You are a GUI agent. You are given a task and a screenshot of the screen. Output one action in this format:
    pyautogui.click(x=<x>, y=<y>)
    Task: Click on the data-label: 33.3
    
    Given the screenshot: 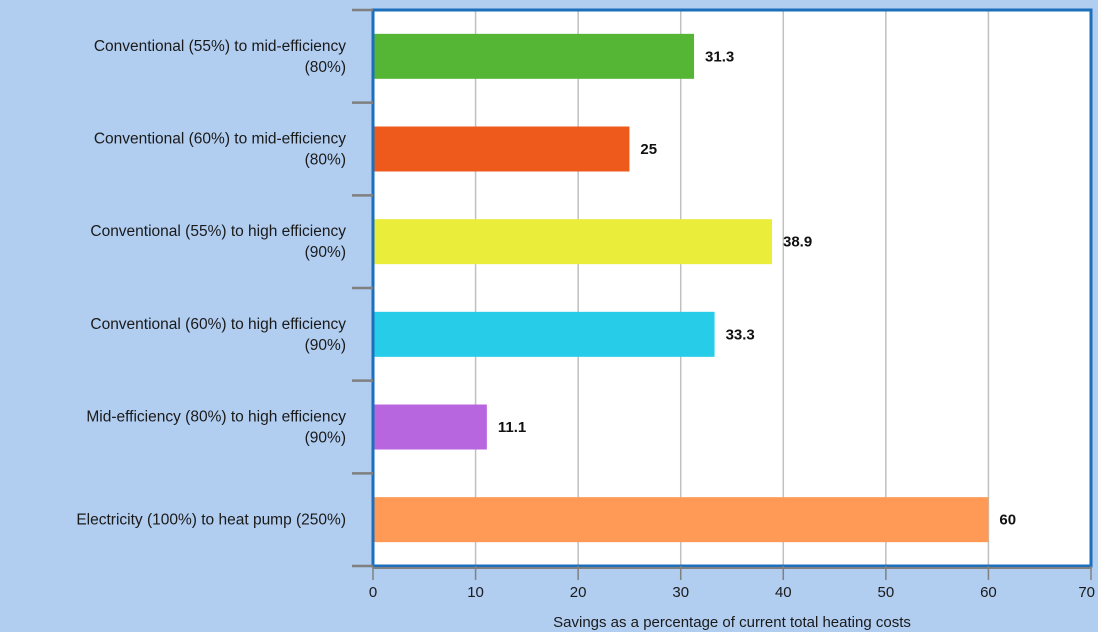 What is the action you would take?
    pyautogui.click(x=740, y=334)
    